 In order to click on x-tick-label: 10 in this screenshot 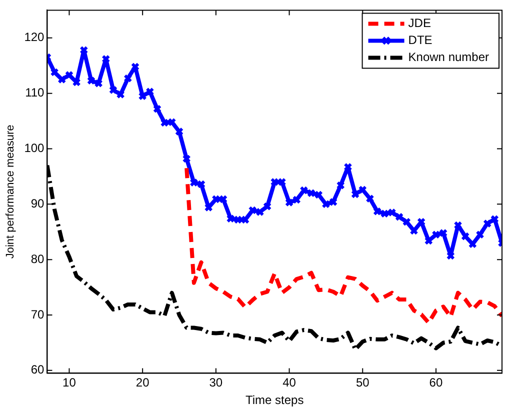, I will do `click(69, 383)`.